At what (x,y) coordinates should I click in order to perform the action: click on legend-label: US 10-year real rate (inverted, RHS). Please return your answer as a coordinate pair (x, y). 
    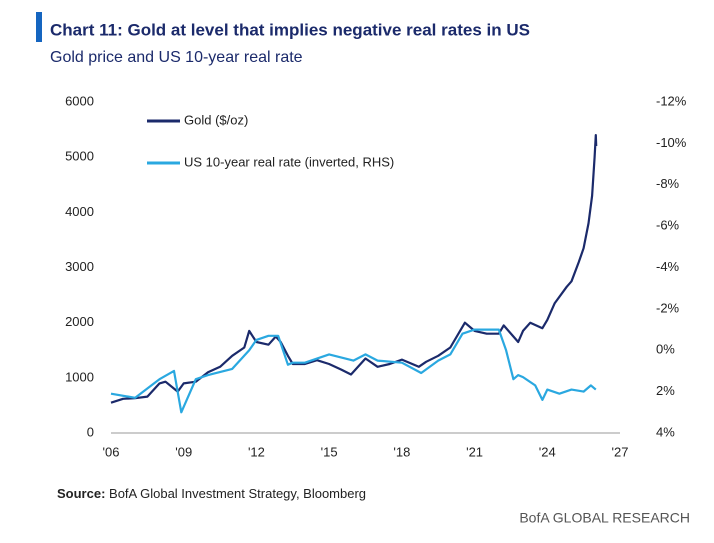
    Looking at the image, I should click on (289, 161).